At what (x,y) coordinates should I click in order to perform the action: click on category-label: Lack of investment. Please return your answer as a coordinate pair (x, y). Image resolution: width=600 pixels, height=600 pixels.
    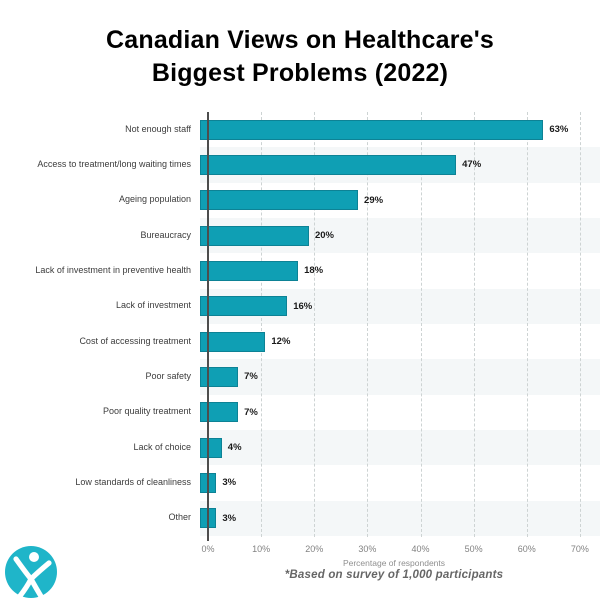
    Looking at the image, I should click on (153, 305).